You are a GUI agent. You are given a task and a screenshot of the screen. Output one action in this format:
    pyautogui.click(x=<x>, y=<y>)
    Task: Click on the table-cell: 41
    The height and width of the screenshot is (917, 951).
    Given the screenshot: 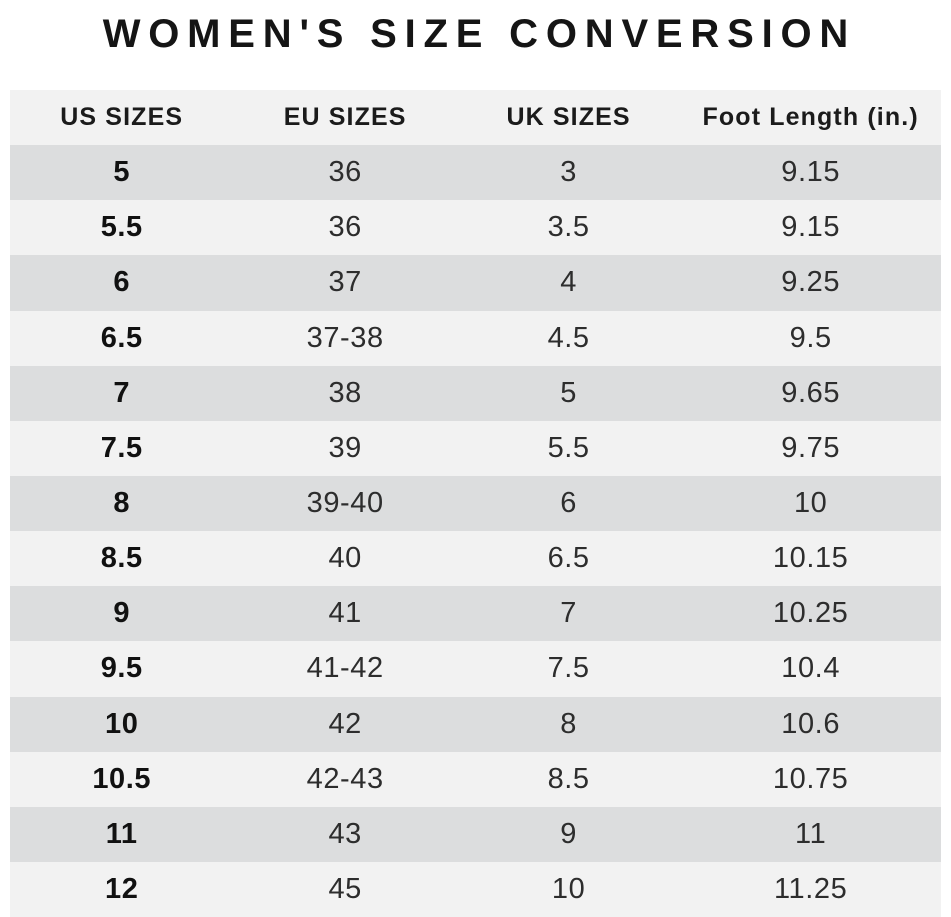 What is the action you would take?
    pyautogui.click(x=345, y=613)
    